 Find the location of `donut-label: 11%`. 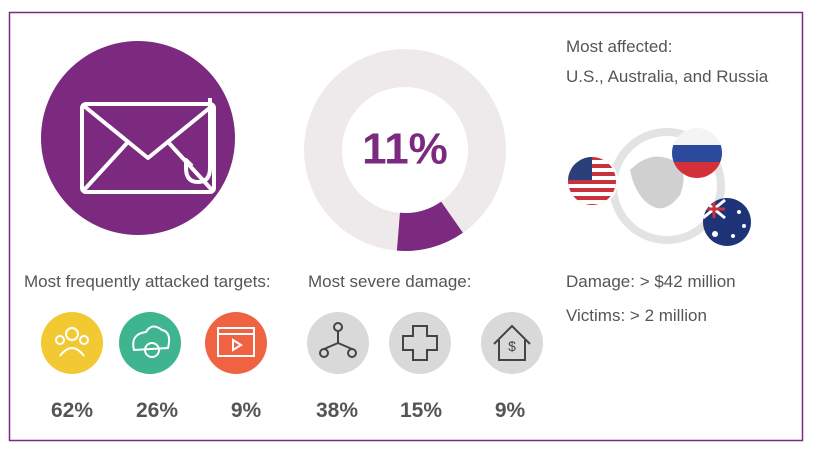

donut-label: 11% is located at coordinates (405, 149).